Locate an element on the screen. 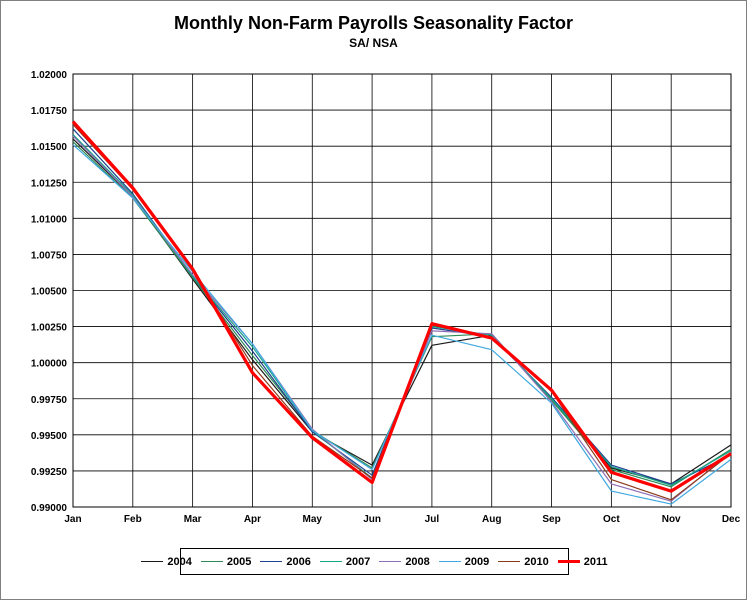 The image size is (747, 600). x-tick-label: May is located at coordinates (313, 519).